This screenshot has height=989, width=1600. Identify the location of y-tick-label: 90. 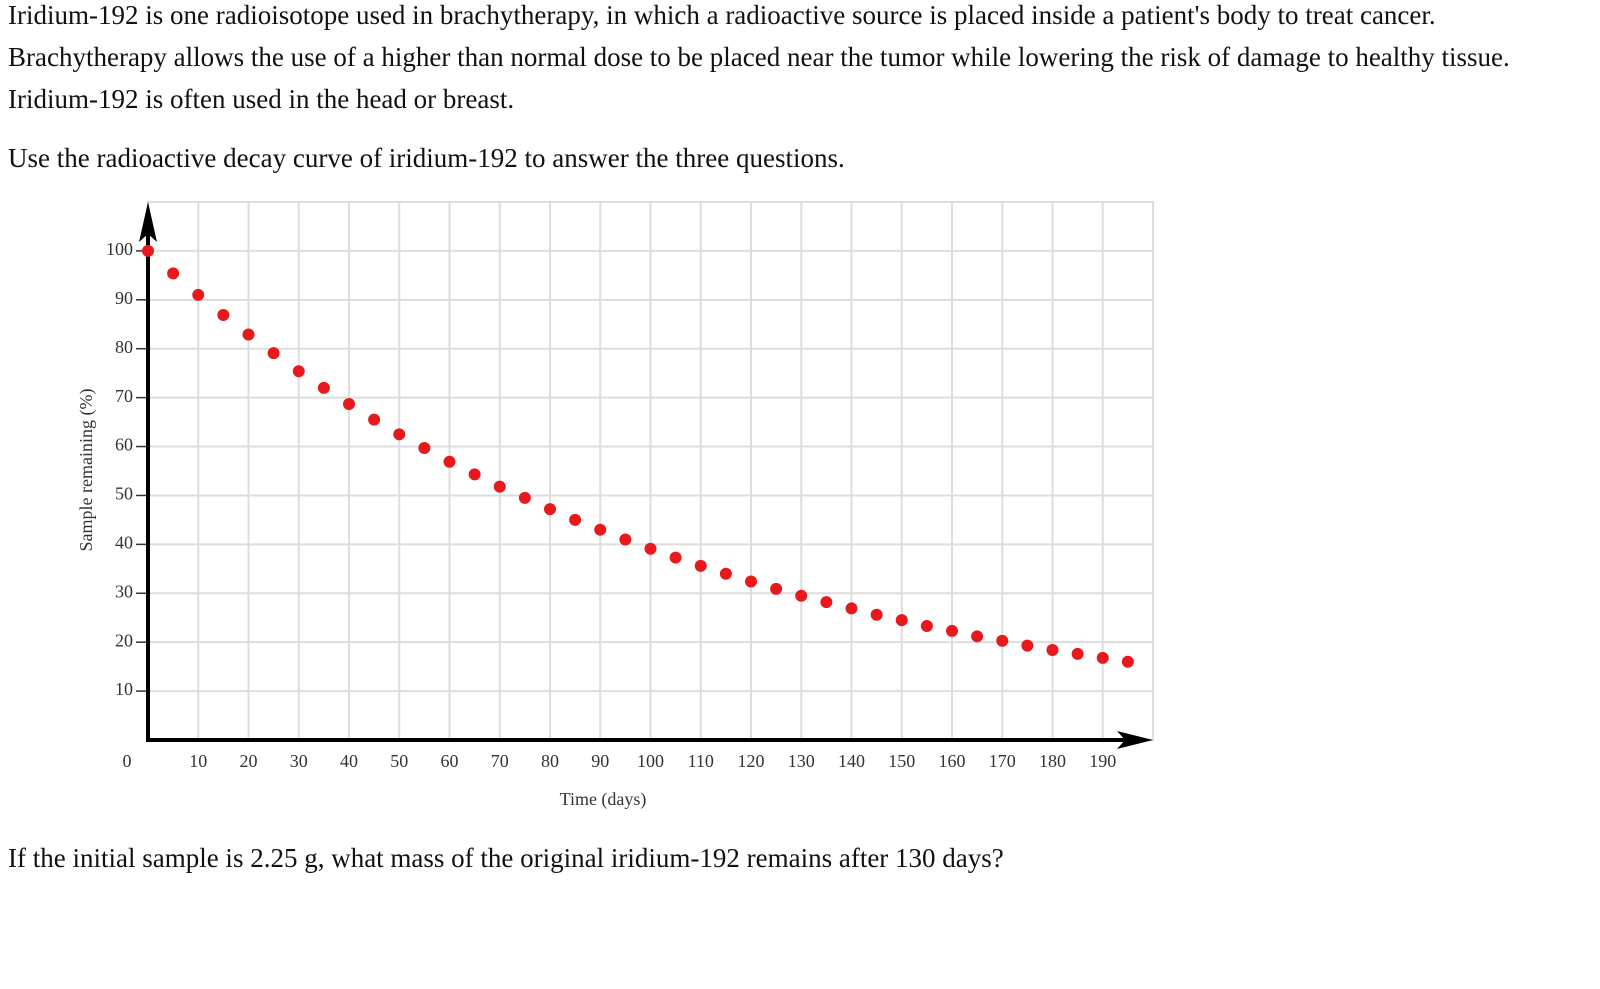
(124, 298).